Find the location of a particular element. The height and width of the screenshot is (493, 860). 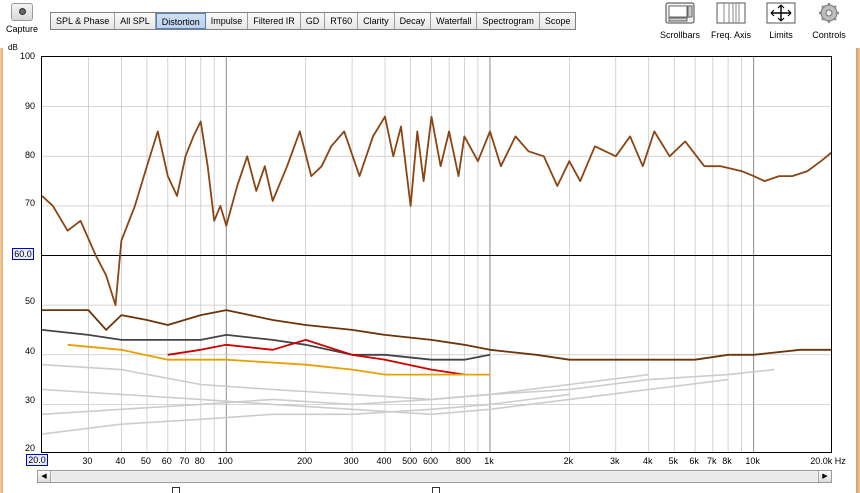

scrollbars-button: Scrollbars is located at coordinates (680, 21).